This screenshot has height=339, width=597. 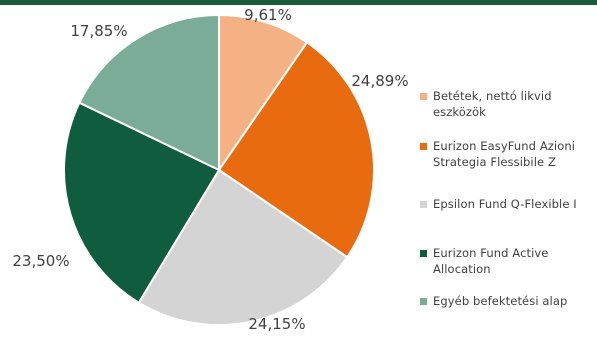 What do you see at coordinates (491, 261) in the screenshot?
I see `legend-label-4: Eurizon Fund Active Allocation` at bounding box center [491, 261].